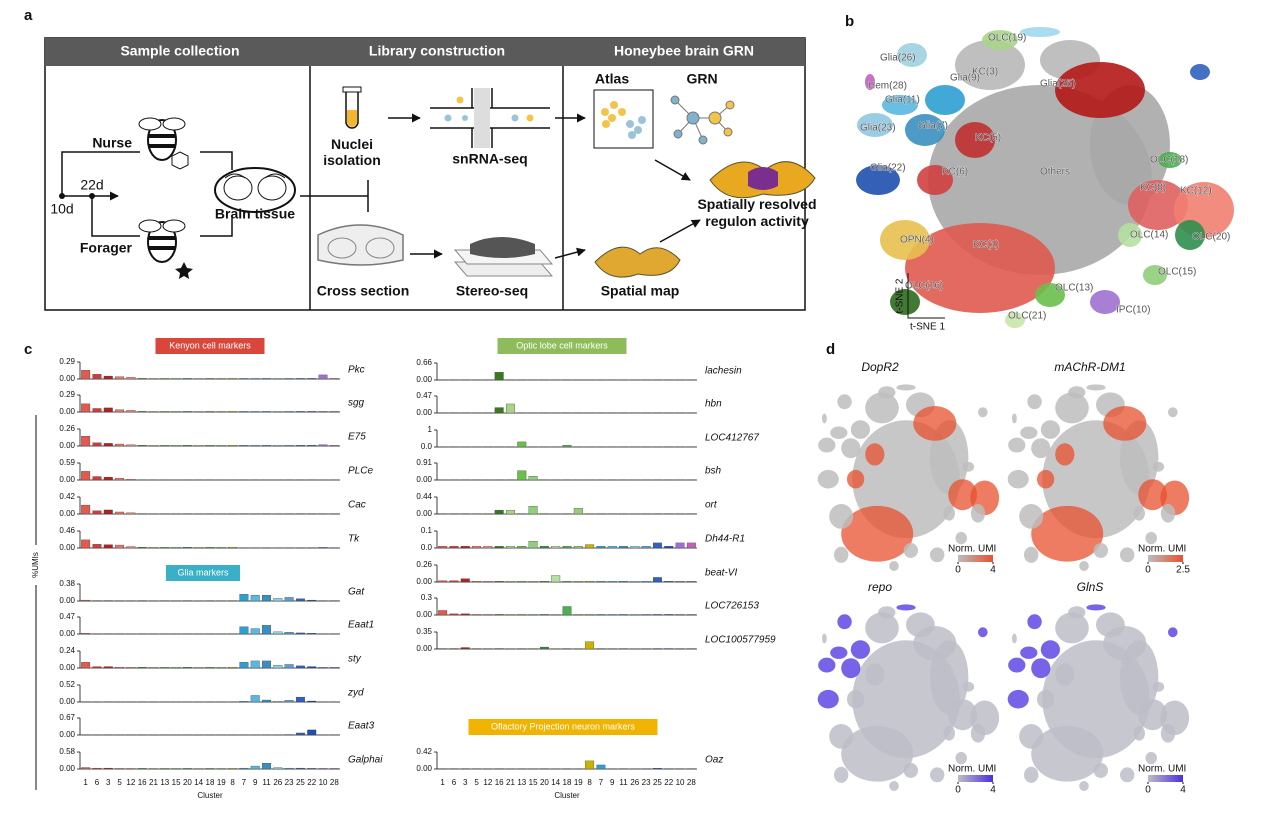 The width and height of the screenshot is (1269, 814). Describe the element at coordinates (612, 79) in the screenshot. I see `label: Atlas` at that location.